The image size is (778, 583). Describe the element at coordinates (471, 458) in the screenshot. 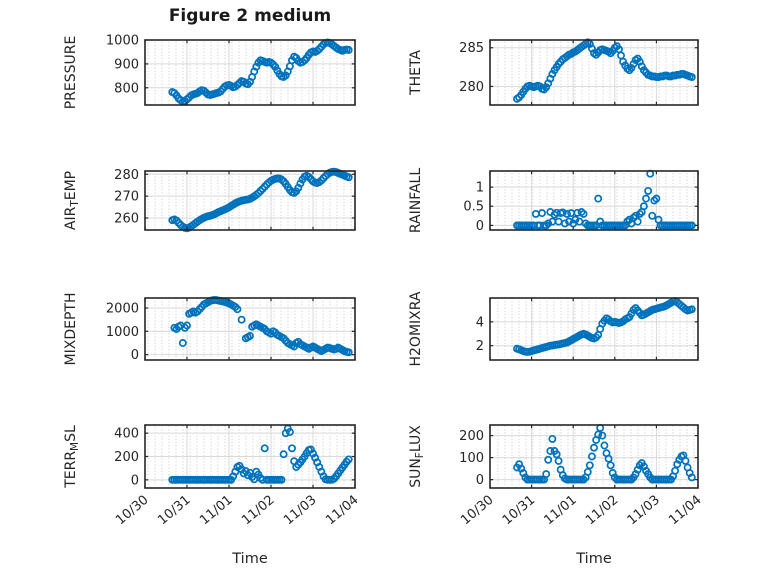

I see `sun-flux-ytick-label: 100` at that location.